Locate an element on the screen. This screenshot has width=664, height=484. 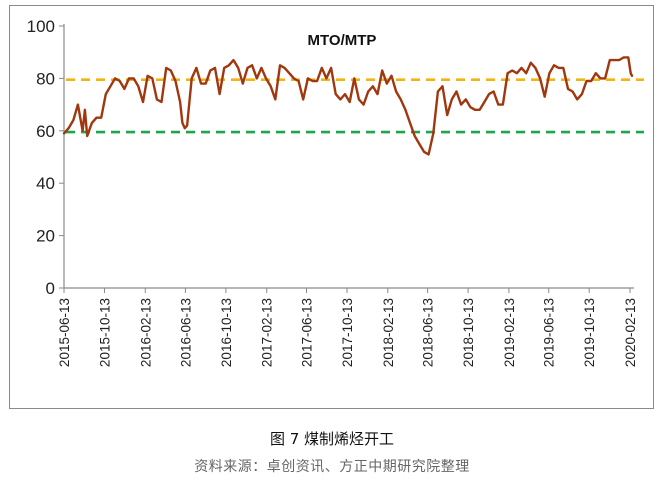
y-axis-ticks: 0 20 40 60 80 100 is located at coordinates (45, 157).